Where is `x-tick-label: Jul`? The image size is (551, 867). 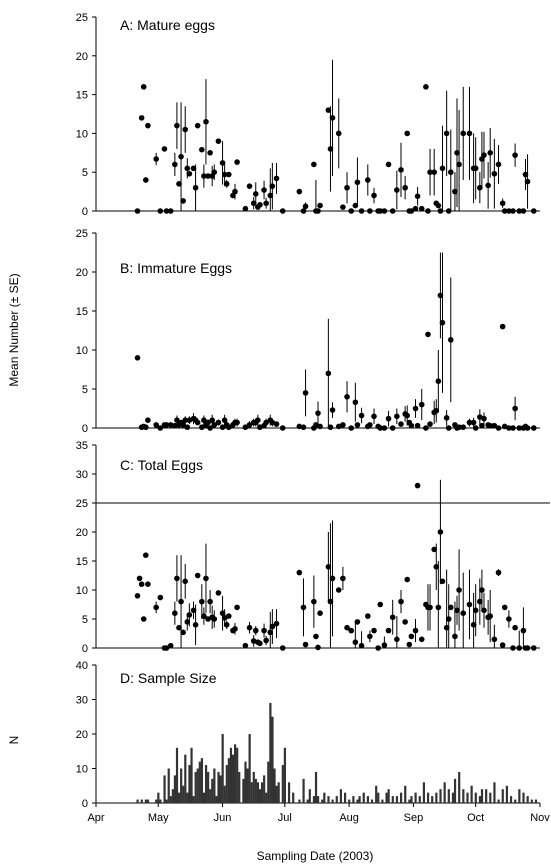
x-tick-label: Jul is located at coordinates (285, 818).